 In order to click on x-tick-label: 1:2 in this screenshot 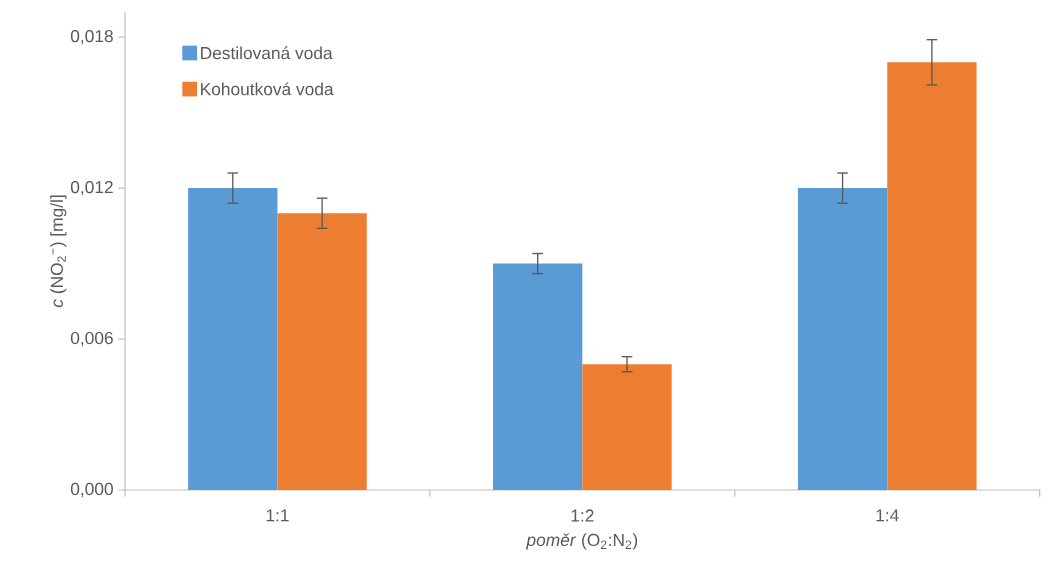, I will do `click(582, 515)`.